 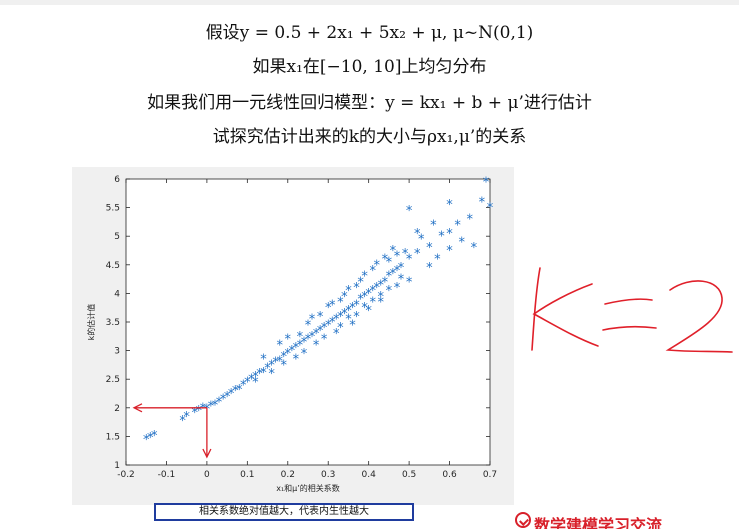 What do you see at coordinates (369, 103) in the screenshot?
I see `model-line: 如果我们用一元线性回归模型：y = kx₁ + b + μ’进行估计` at bounding box center [369, 103].